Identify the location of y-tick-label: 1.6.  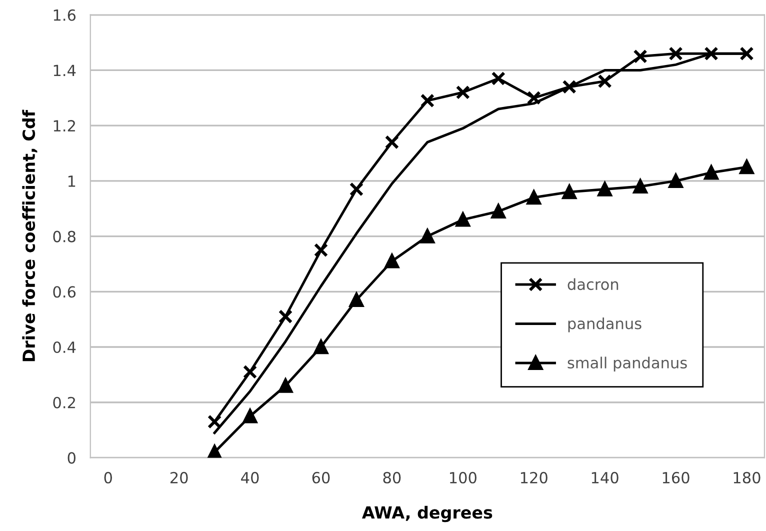
(65, 15).